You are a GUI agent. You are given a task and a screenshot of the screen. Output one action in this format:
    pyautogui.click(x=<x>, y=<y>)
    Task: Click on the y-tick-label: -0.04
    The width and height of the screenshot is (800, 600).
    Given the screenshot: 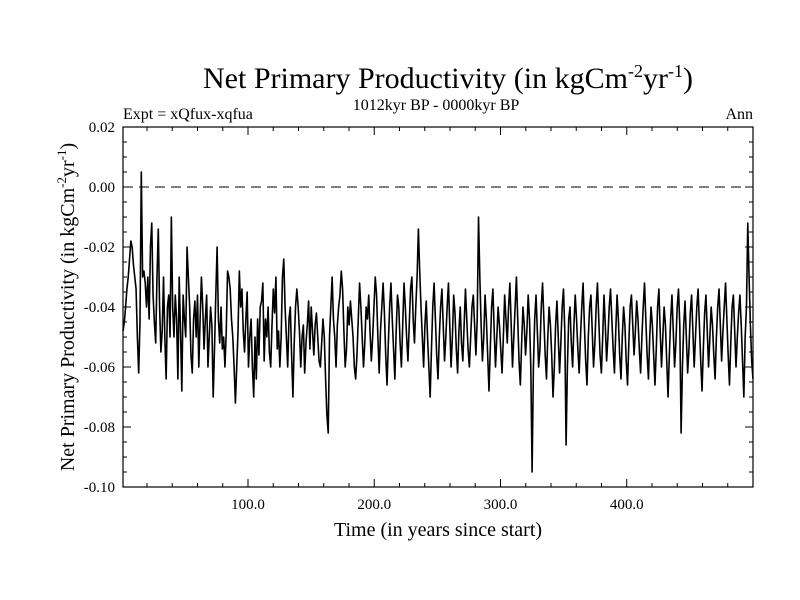 What is the action you would take?
    pyautogui.click(x=100, y=308)
    